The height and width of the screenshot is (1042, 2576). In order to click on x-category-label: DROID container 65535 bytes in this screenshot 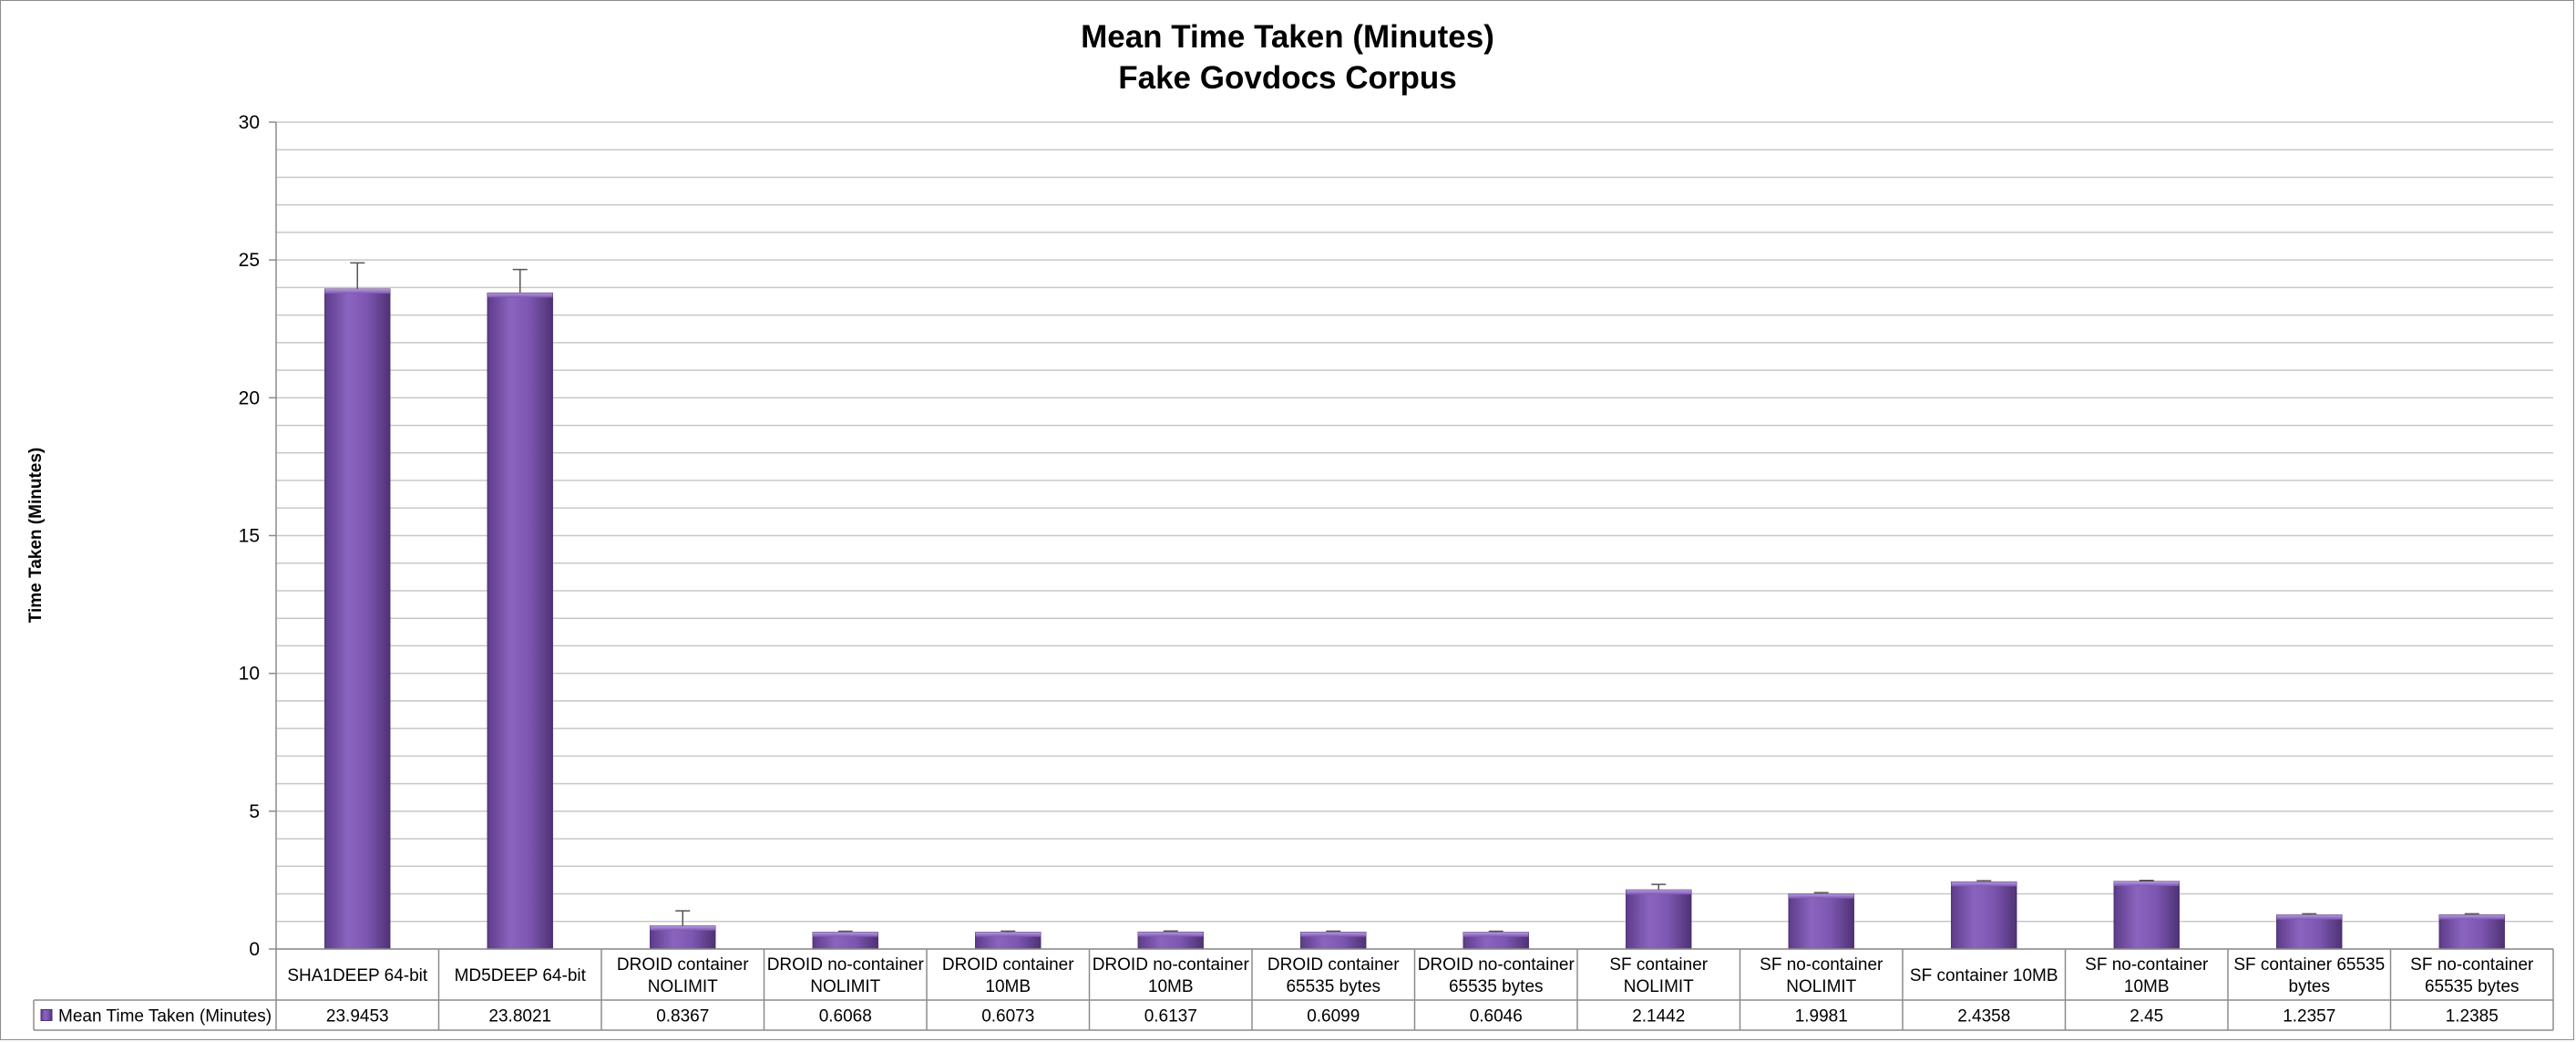, I will do `click(1334, 975)`.